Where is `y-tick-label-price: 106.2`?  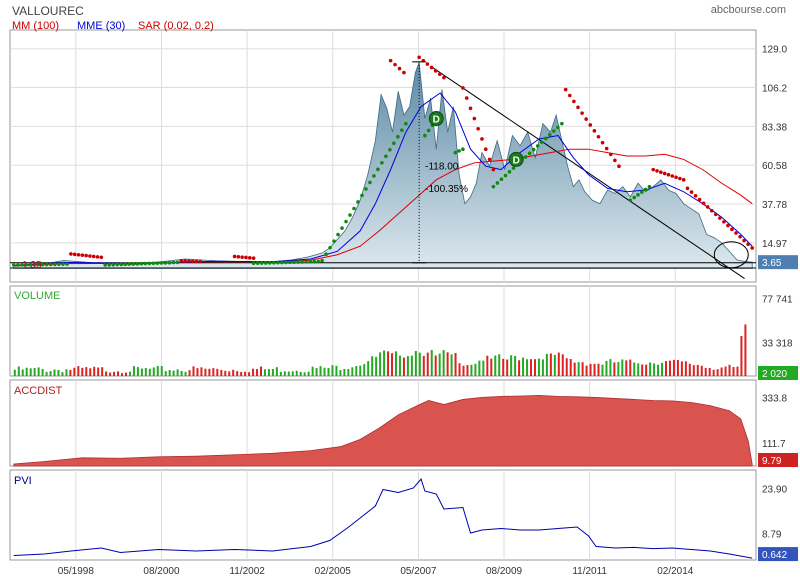
y-tick-label-price: 106.2 is located at coordinates (774, 89).